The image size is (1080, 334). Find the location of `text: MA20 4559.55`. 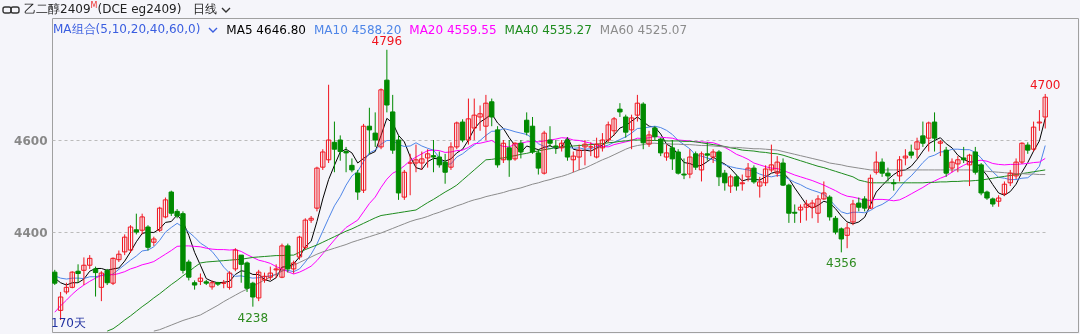

text: MA20 4559.55 is located at coordinates (453, 29).